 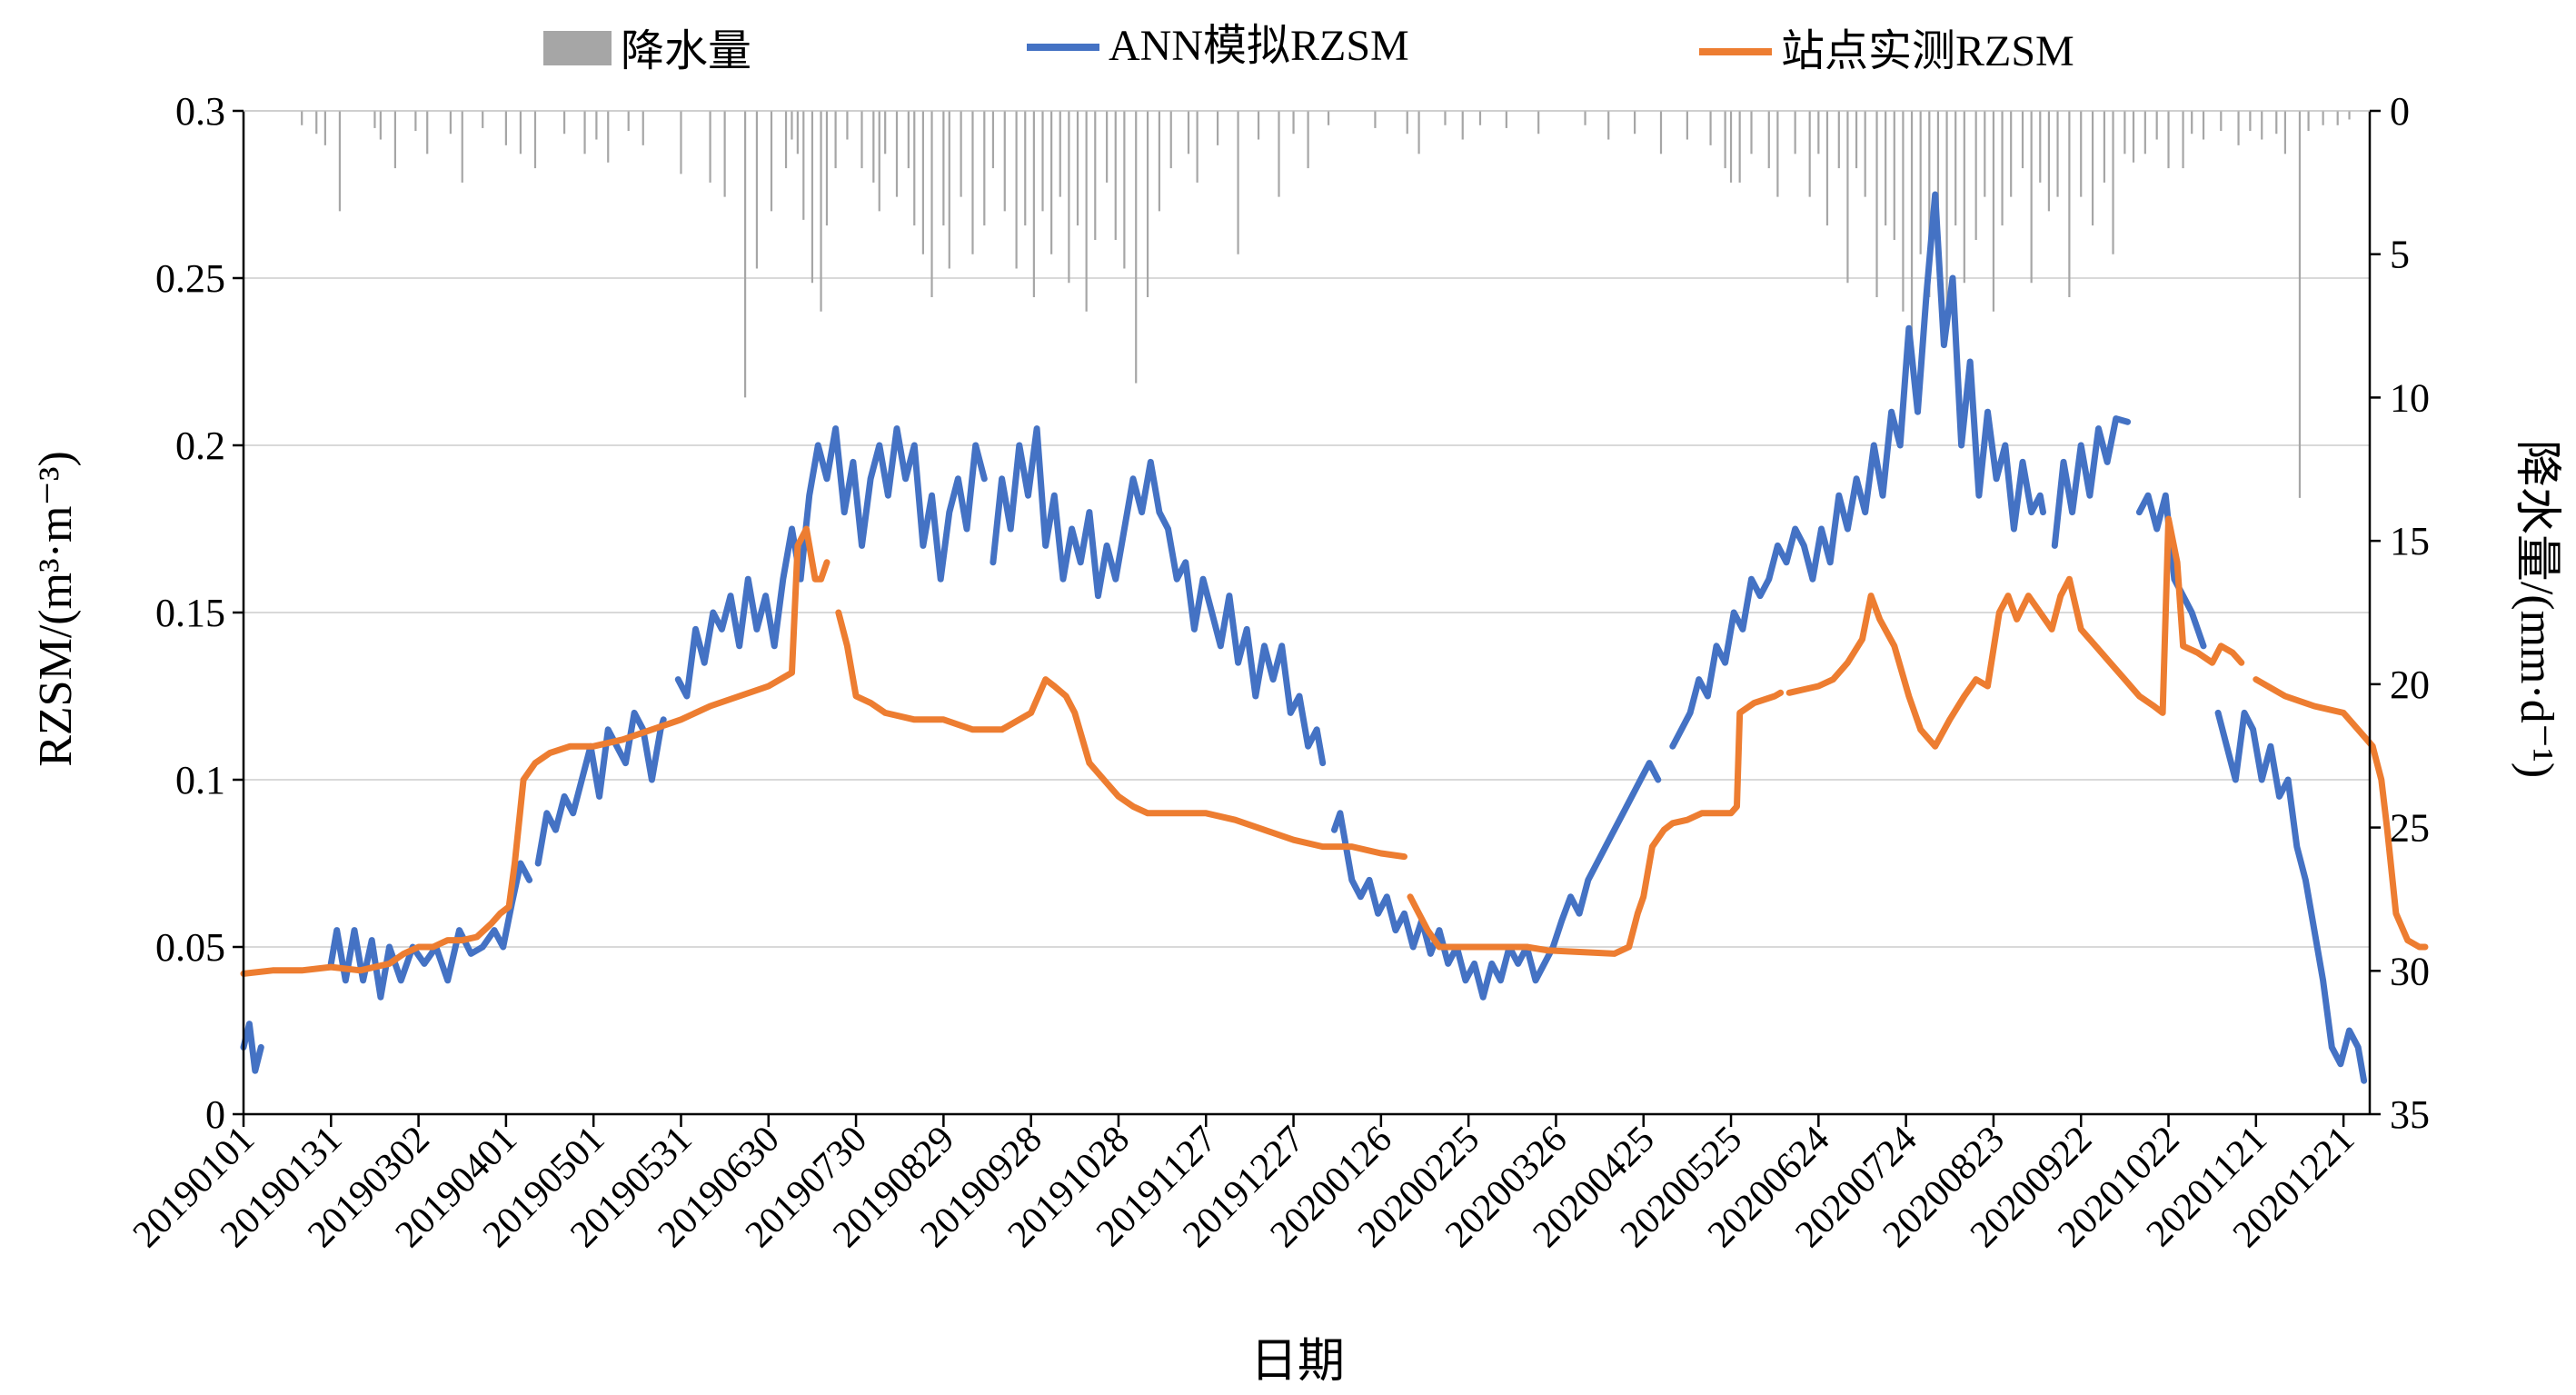 What do you see at coordinates (1259, 46) in the screenshot?
I see `legend-label-ann: ANN模拟RZSM` at bounding box center [1259, 46].